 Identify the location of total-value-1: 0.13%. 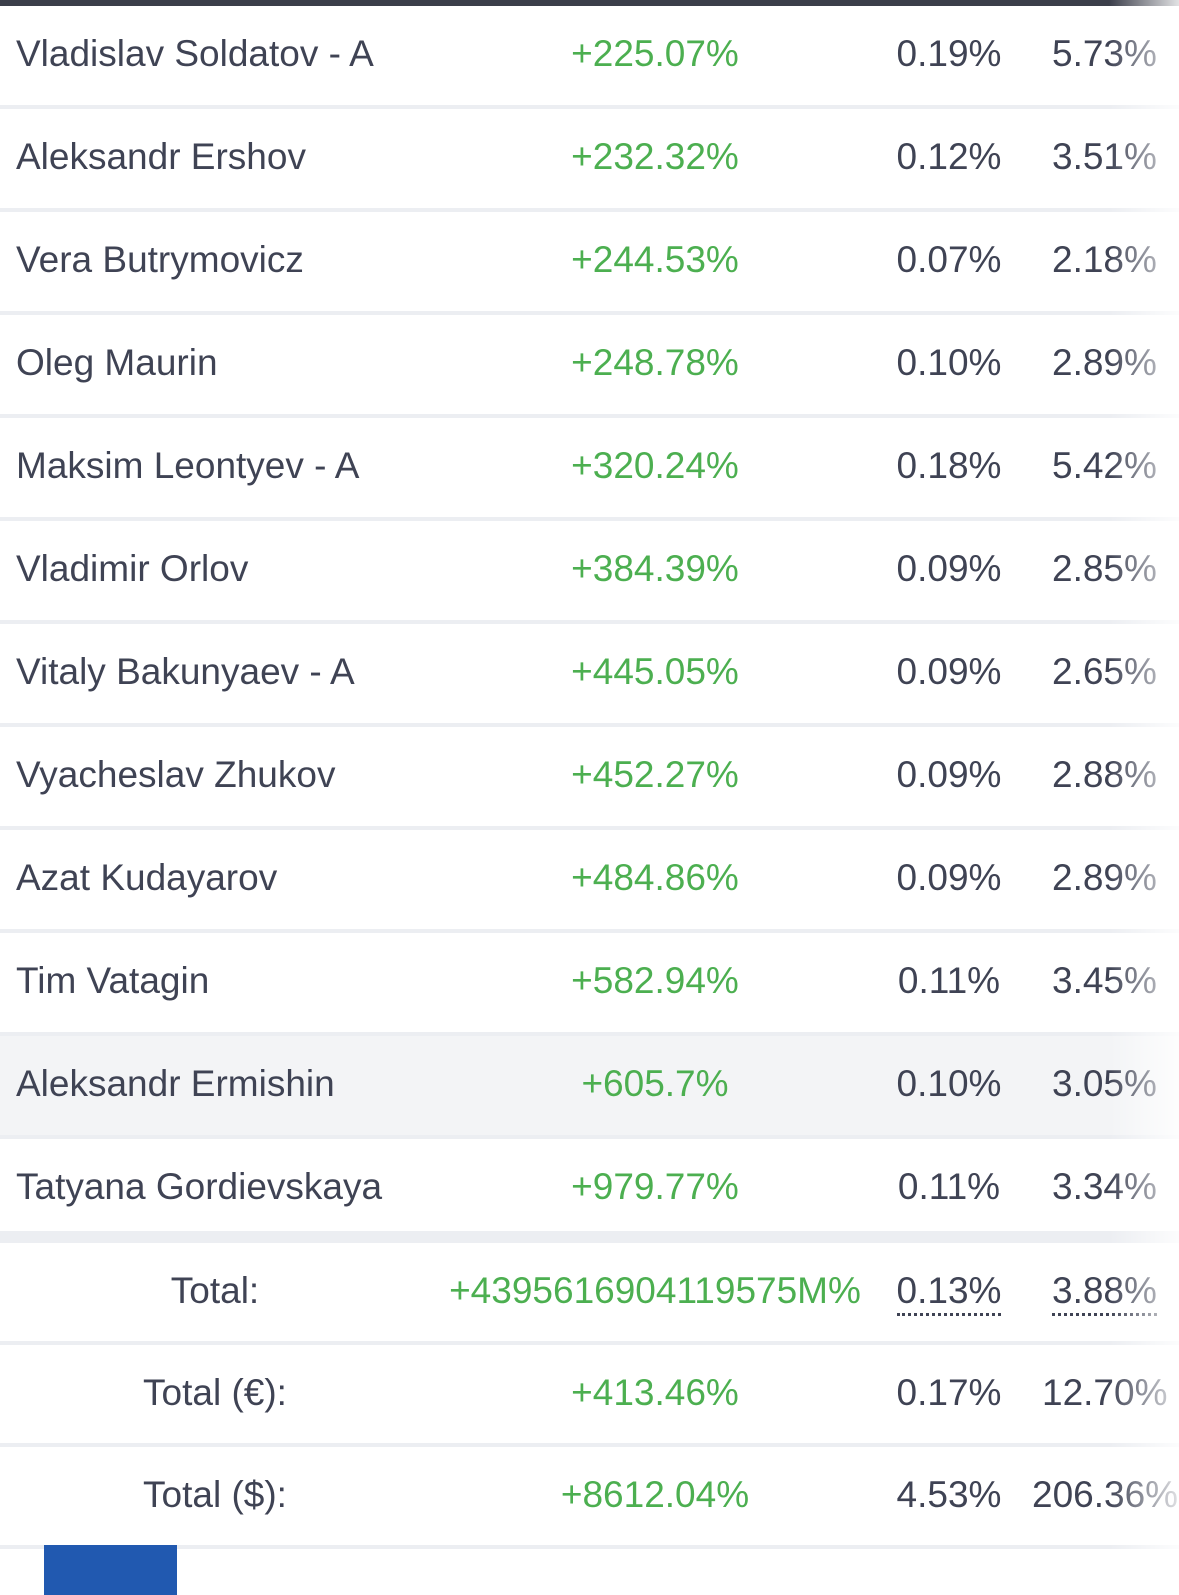
(949, 1292).